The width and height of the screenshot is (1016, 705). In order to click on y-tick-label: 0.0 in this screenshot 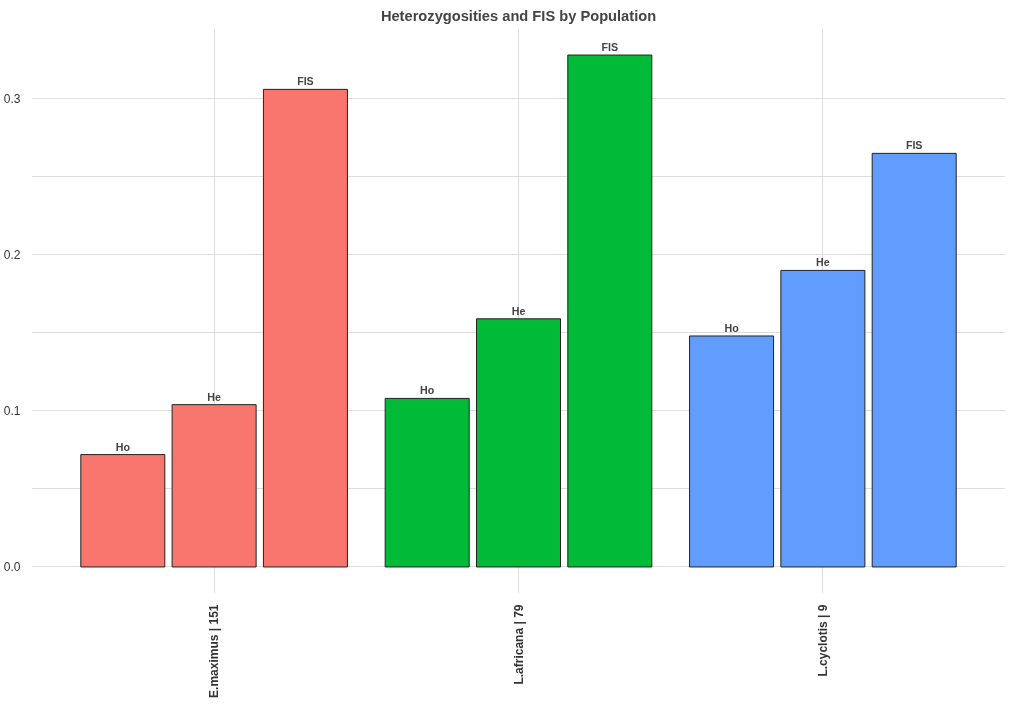, I will do `click(12, 567)`.